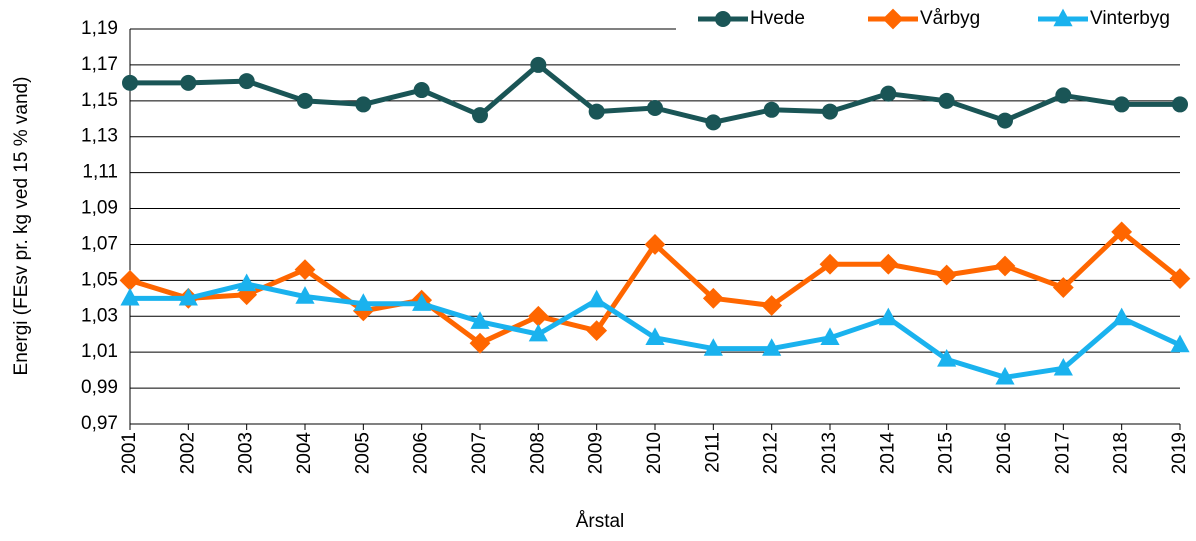 This screenshot has height=541, width=1196. What do you see at coordinates (950, 18) in the screenshot?
I see `legend-label: Vårbyg` at bounding box center [950, 18].